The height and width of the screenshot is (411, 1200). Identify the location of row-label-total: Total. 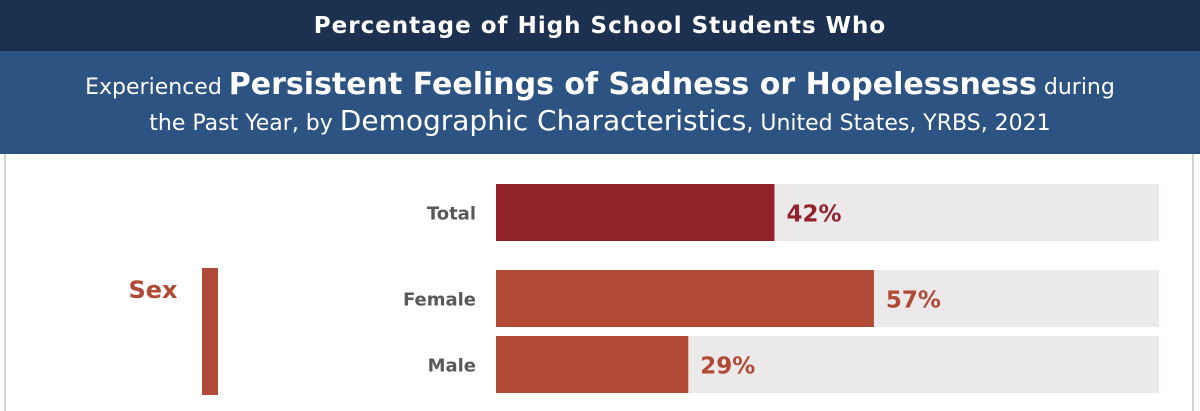
(451, 214).